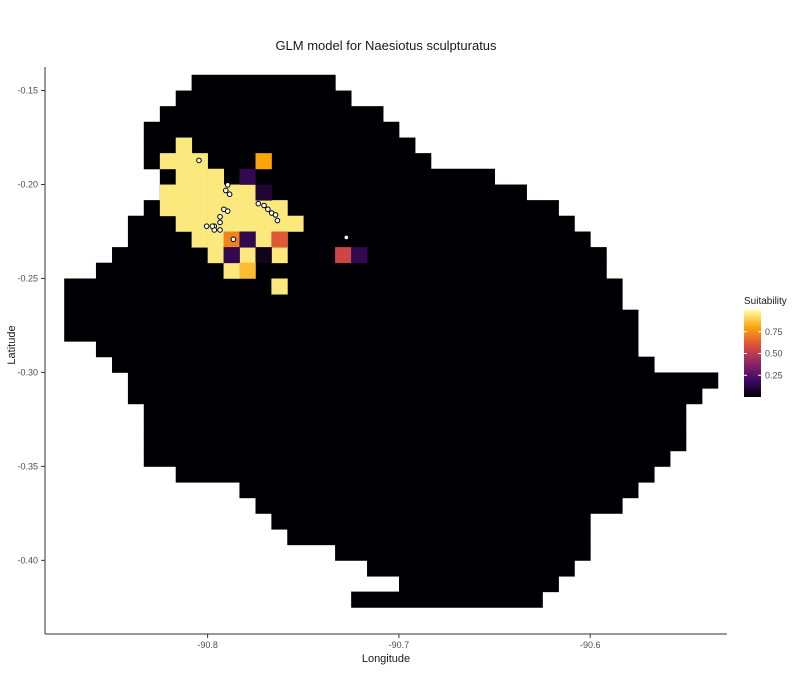  I want to click on y-tick-label: -0.40, so click(27, 560).